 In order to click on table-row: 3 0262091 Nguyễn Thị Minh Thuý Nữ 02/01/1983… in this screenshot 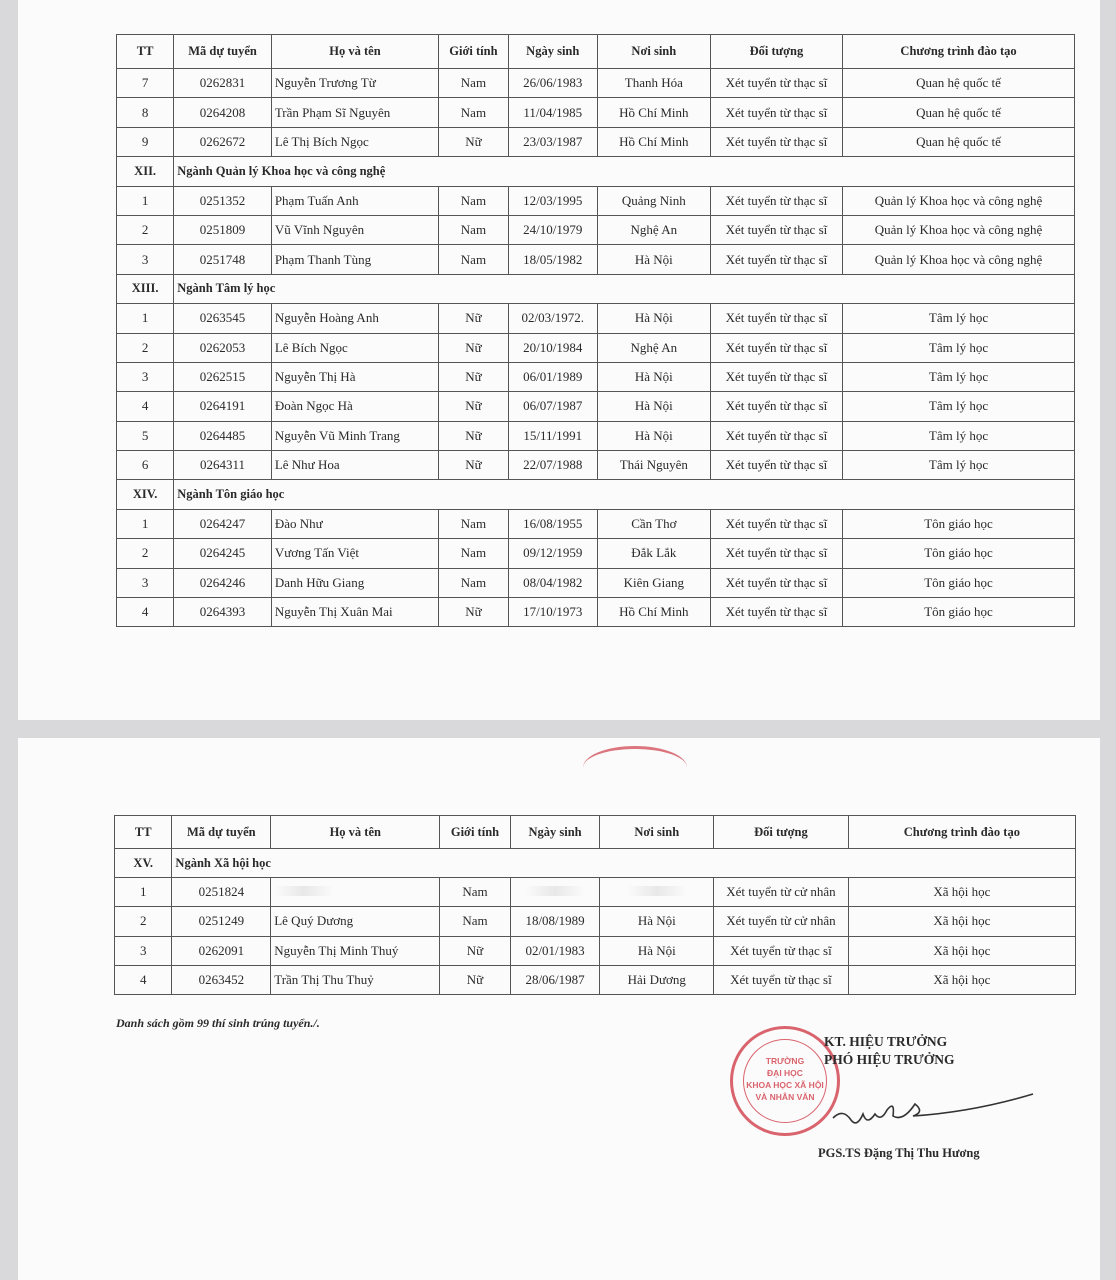, I will do `click(595, 950)`.